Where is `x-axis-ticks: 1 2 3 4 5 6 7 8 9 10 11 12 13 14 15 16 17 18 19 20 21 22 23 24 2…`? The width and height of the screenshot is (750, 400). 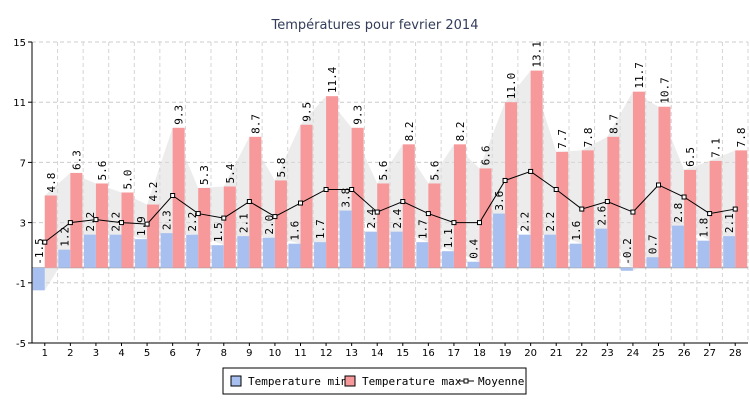 x-axis-ticks: 1 2 3 4 5 6 7 8 9 10 11 12 13 14 15 16 17 18 19 20 21 22 23 24 2… is located at coordinates (392, 351).